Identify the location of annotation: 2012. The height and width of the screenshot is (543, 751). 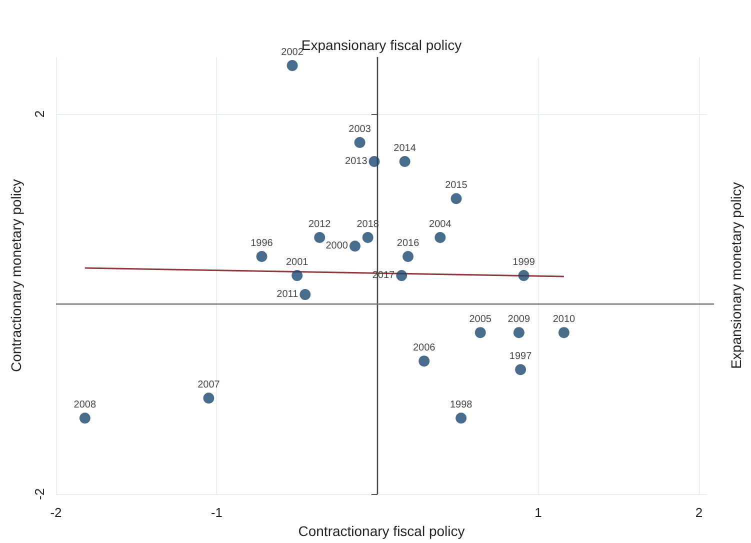
(320, 224).